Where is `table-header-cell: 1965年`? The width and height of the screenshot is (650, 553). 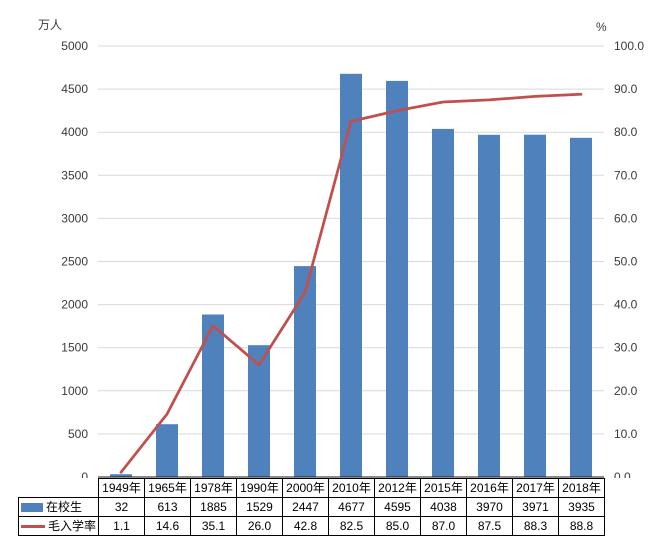
table-header-cell: 1965年 is located at coordinates (167, 488).